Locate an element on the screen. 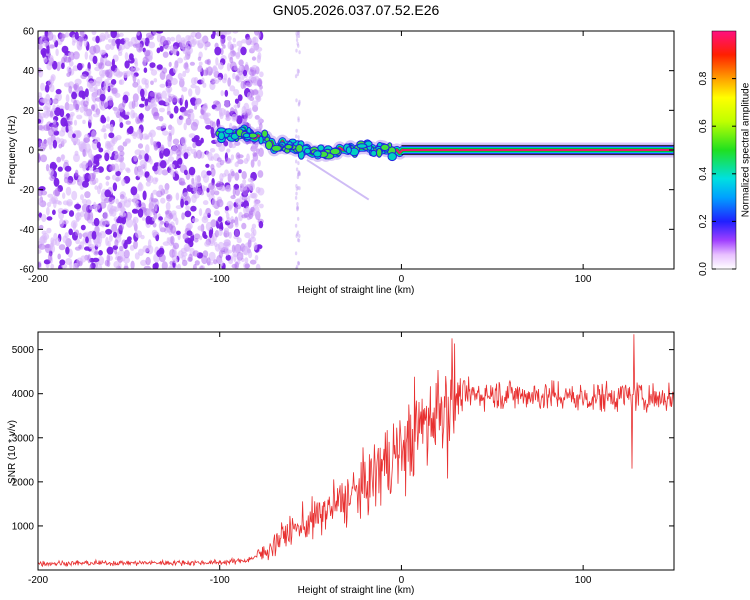  spectrogram-faint-streak is located at coordinates (338, 180).